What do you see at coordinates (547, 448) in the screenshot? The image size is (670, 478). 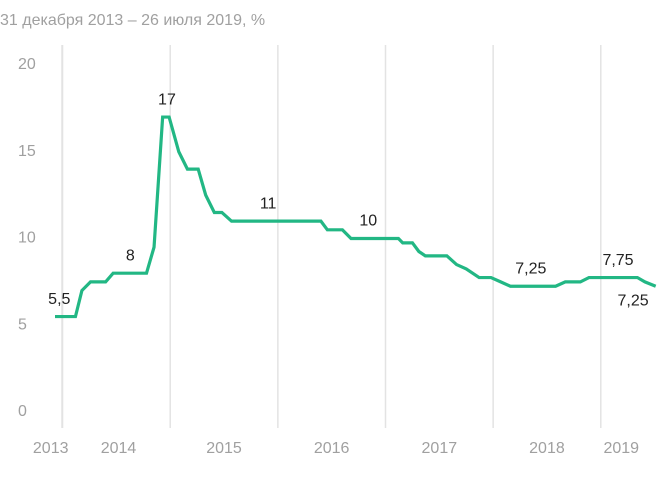 I see `x-tick-label: 2018` at bounding box center [547, 448].